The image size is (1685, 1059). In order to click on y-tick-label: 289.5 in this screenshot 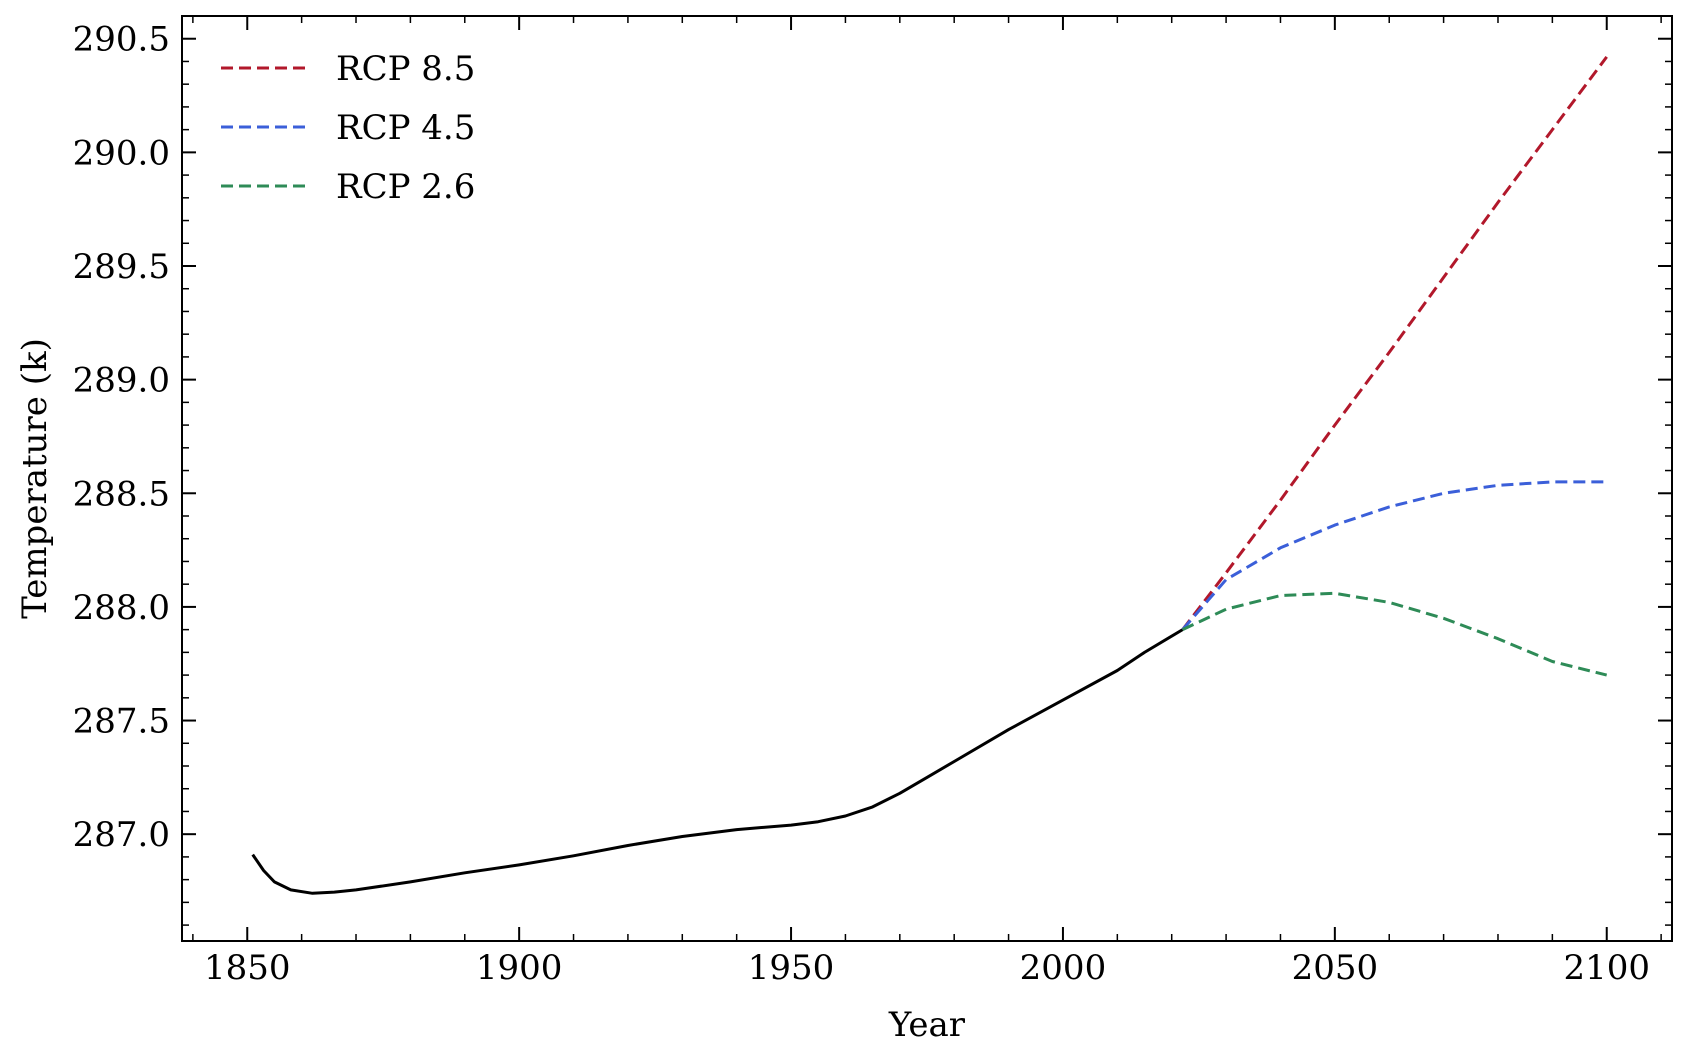, I will do `click(121, 267)`.